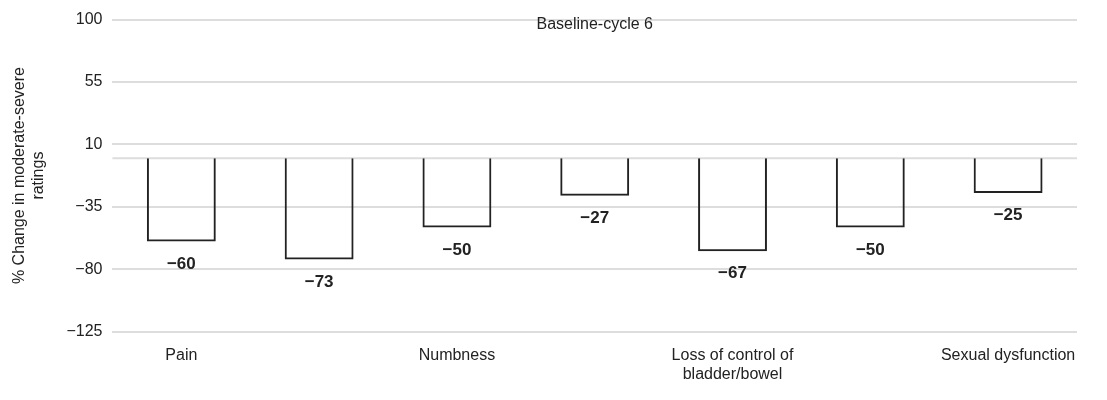 The height and width of the screenshot is (400, 1107). What do you see at coordinates (1008, 215) in the screenshot?
I see `data-label: −25` at bounding box center [1008, 215].